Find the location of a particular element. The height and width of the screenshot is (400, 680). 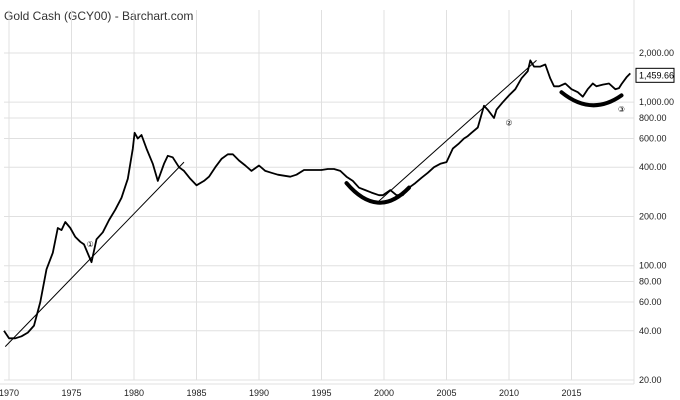

y-tick-label: 600.00 is located at coordinates (653, 138).